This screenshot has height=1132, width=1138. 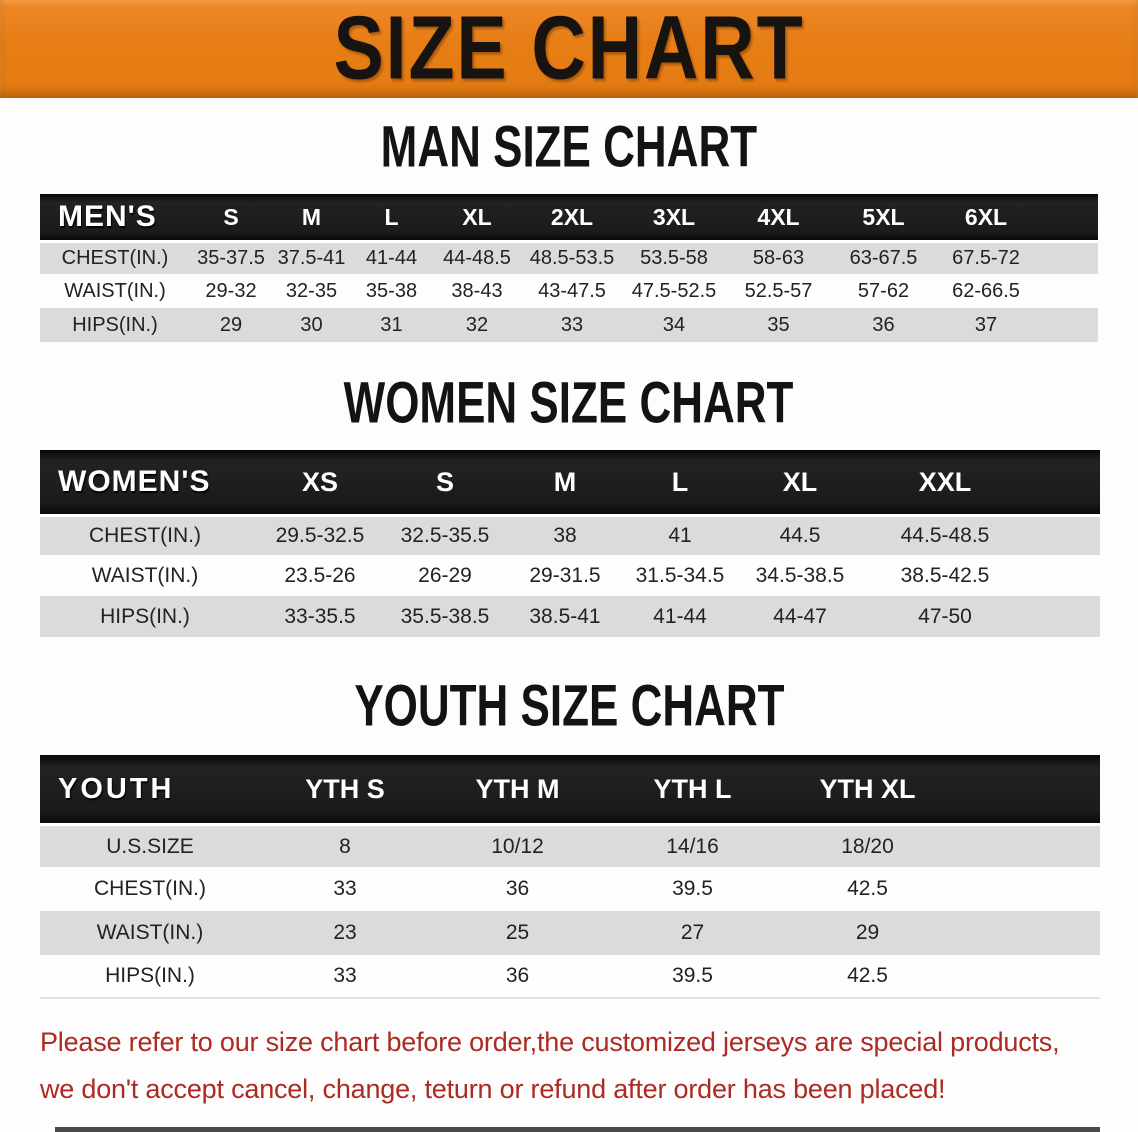 I want to click on men-size-col-header: 5XL, so click(x=883, y=217).